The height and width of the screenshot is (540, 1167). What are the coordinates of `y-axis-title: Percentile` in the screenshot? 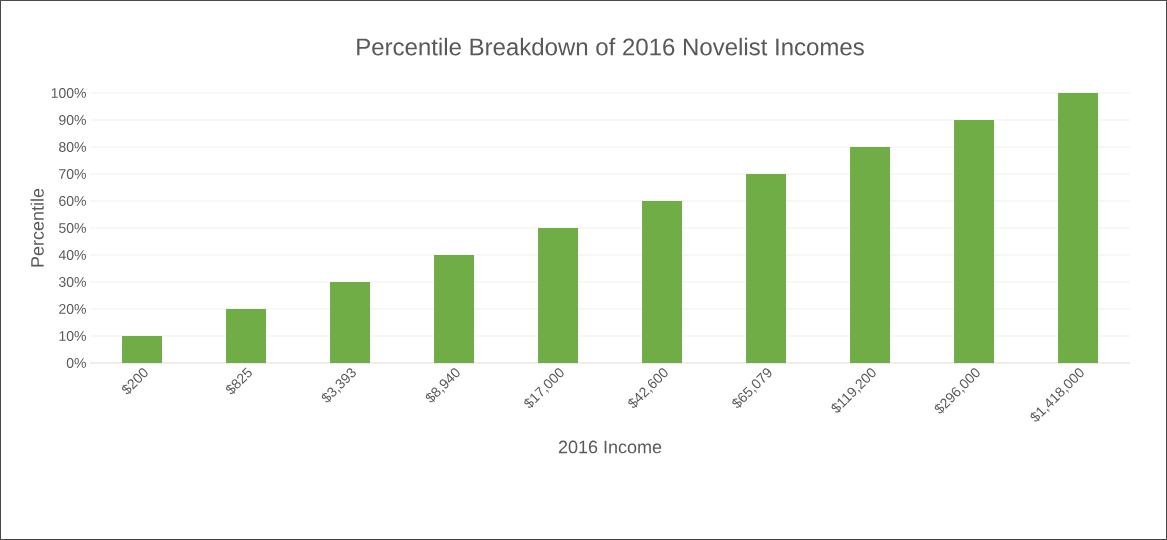 It's located at (37, 227).